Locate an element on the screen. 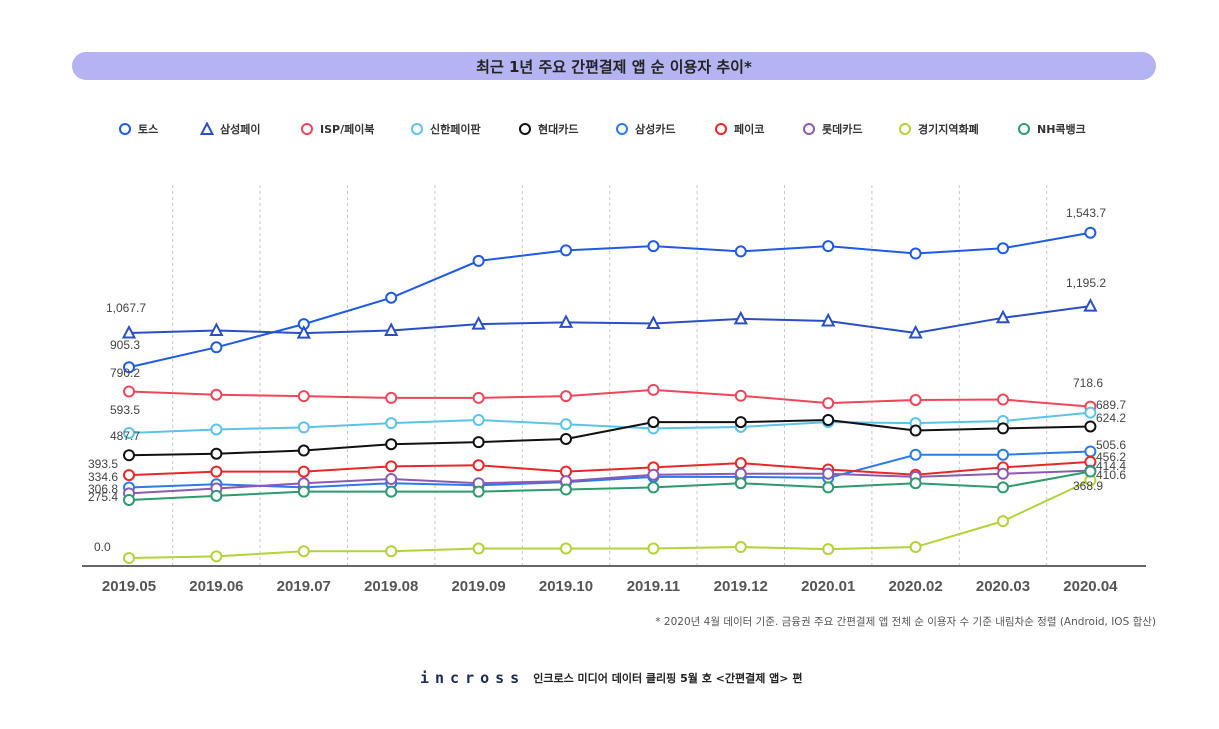 Image resolution: width=1219 pixels, height=729 pixels. x-tick-label: 2019.10 is located at coordinates (566, 586).